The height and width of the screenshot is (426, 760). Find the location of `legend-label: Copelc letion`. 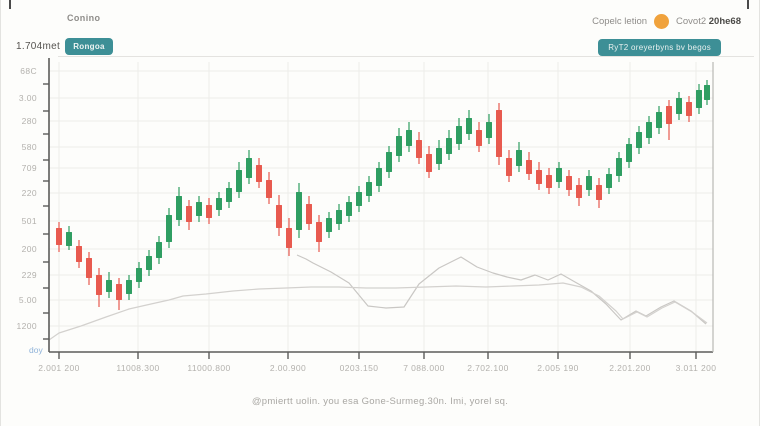

legend-label: Copelc letion is located at coordinates (620, 21).